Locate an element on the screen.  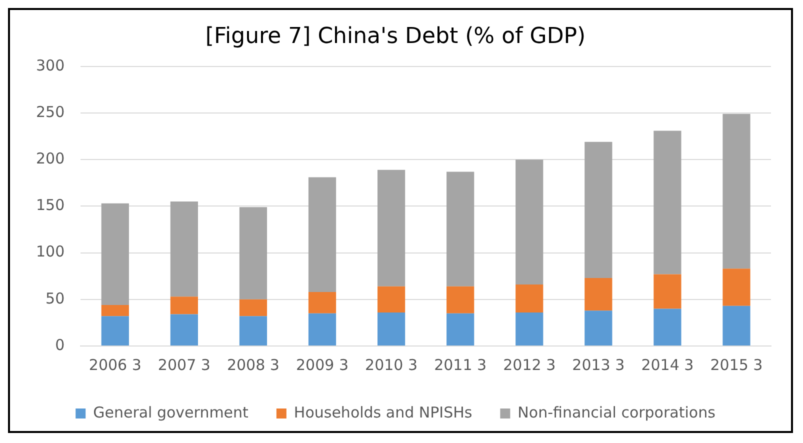
y-tick-label: 150 is located at coordinates (50, 205).